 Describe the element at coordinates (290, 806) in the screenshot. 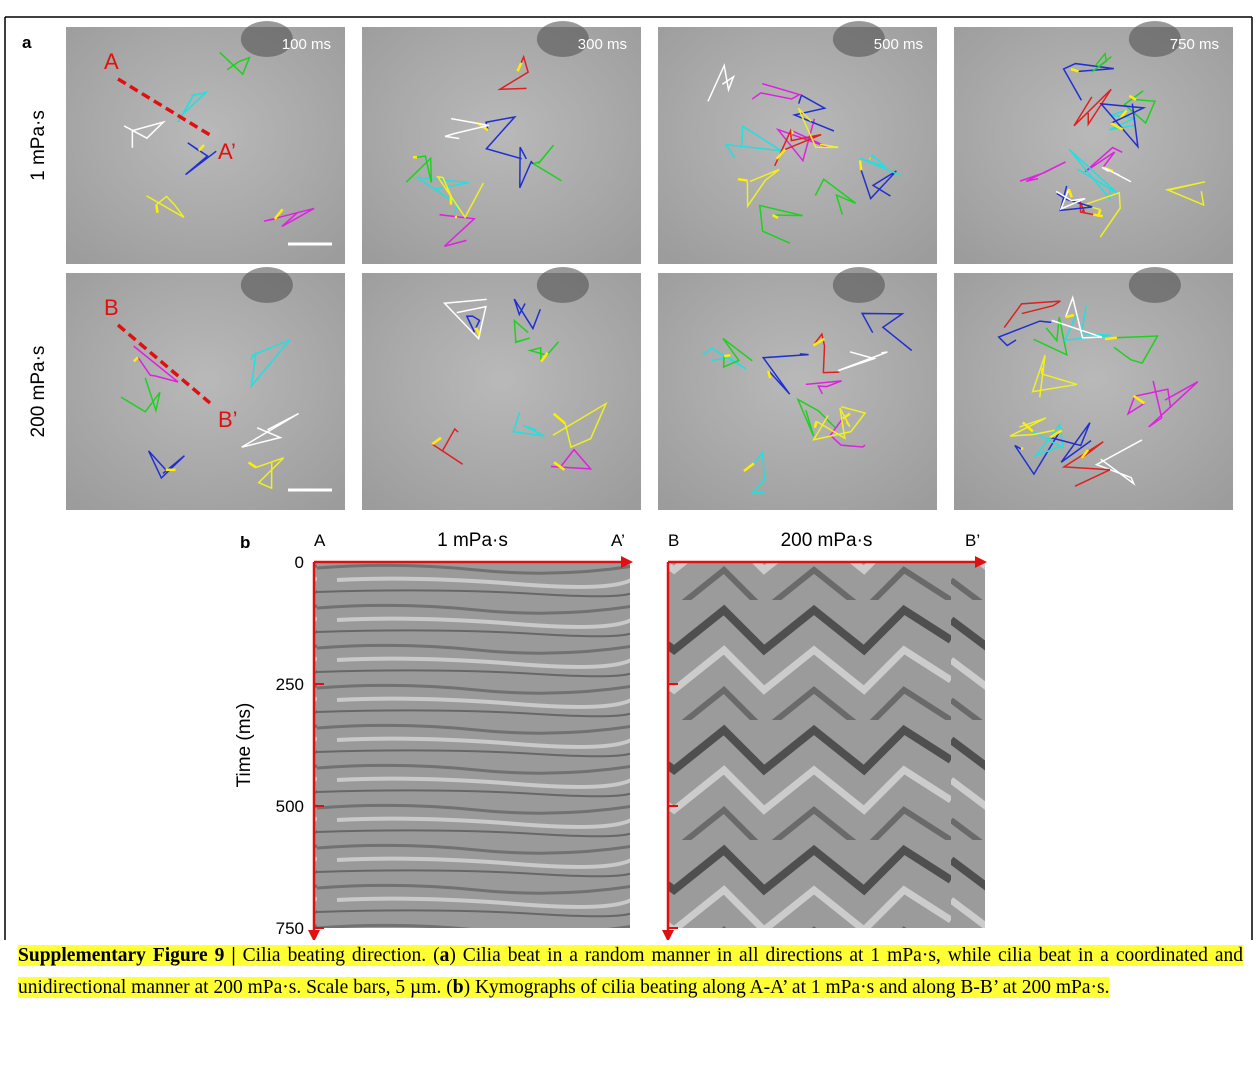

I see `y-tick-label: 500` at that location.